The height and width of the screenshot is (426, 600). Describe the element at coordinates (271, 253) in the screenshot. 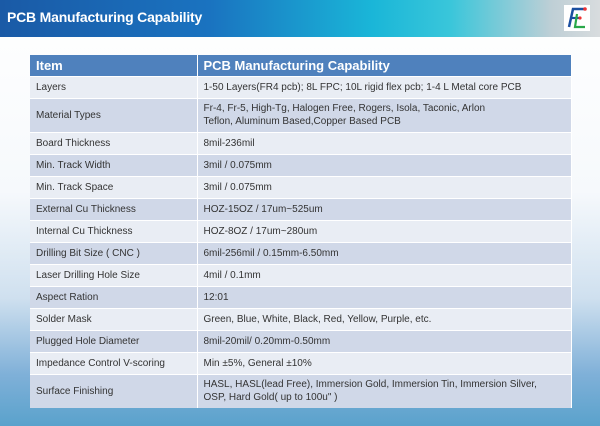

I see `capability-line: 6mil-256mil / 0.15mm-6.50mm` at that location.